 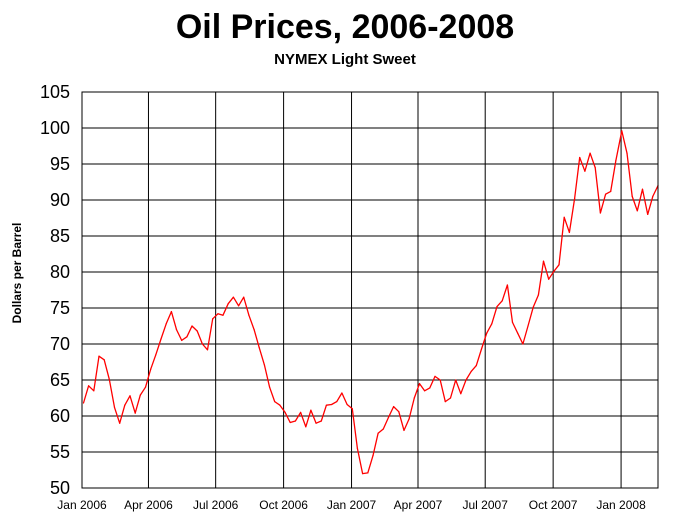 What do you see at coordinates (60, 164) in the screenshot?
I see `y-tick-label: 95` at bounding box center [60, 164].